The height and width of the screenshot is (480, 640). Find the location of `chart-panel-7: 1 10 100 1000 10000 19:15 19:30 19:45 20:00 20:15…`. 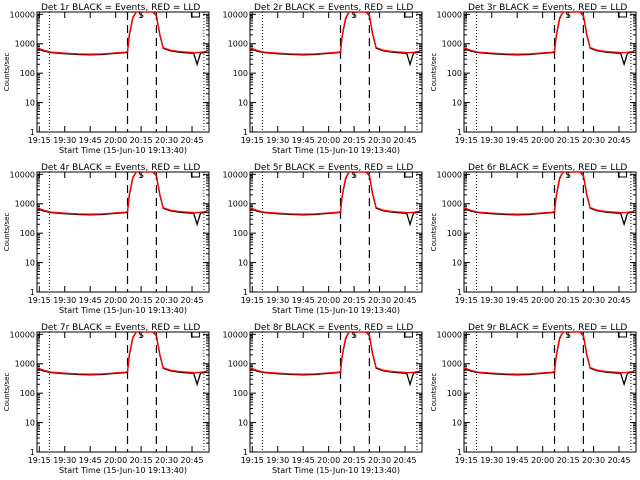

chart-panel-7: 1 10 100 1000 10000 19:15 19:30 19:45 20:00 20:15… is located at coordinates (106, 399).